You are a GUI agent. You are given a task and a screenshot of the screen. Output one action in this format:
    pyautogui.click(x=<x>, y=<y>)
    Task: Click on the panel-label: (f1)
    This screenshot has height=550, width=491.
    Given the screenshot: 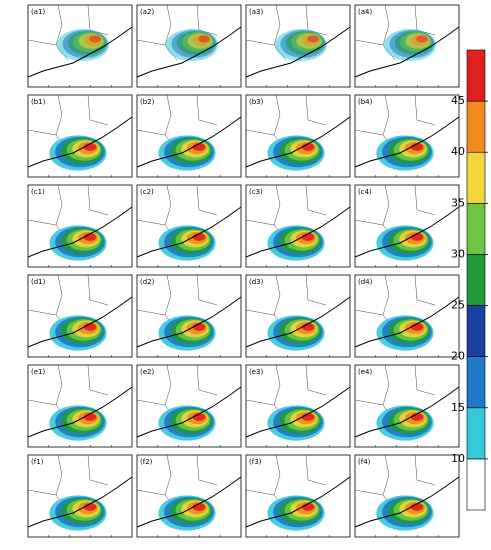 What is the action you would take?
    pyautogui.click(x=37, y=462)
    